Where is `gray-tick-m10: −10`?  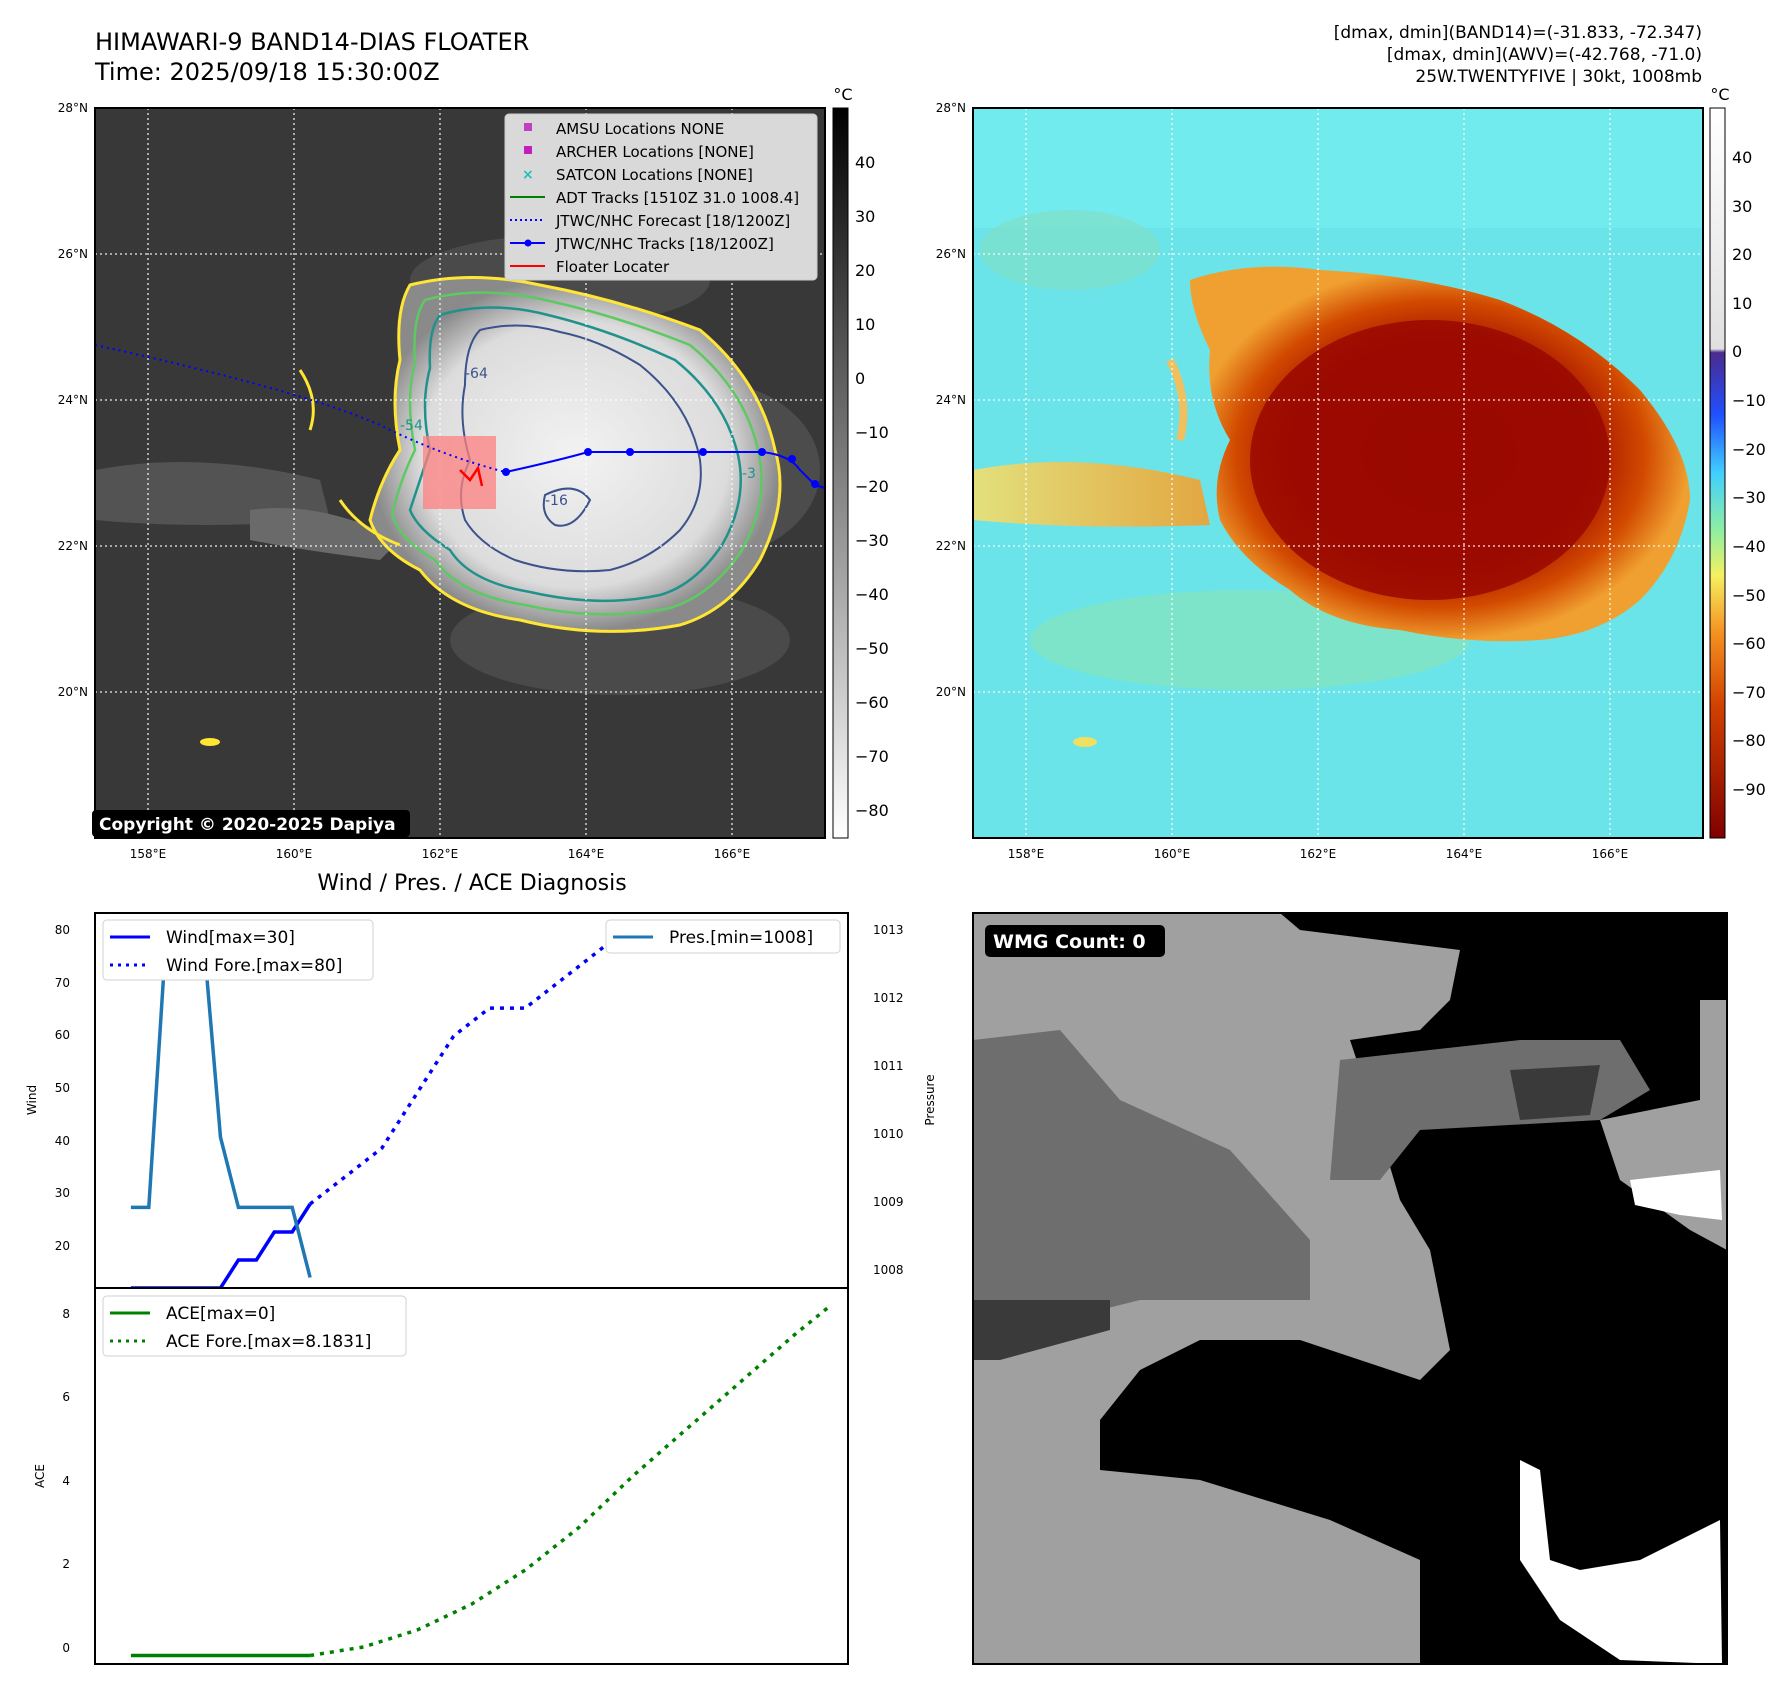 gray-tick-m10: −10 is located at coordinates (872, 432).